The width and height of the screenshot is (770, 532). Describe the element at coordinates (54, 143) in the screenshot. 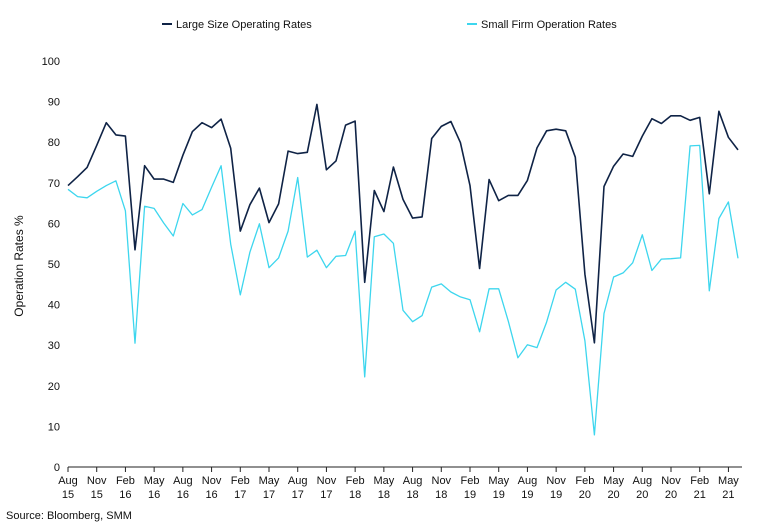

I see `y-tick-label: 80` at that location.